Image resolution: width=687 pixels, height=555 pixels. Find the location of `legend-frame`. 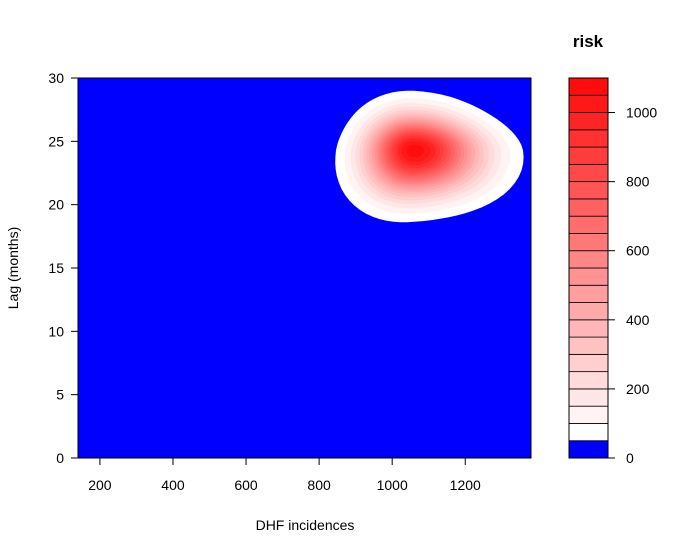

legend-frame is located at coordinates (588, 268).